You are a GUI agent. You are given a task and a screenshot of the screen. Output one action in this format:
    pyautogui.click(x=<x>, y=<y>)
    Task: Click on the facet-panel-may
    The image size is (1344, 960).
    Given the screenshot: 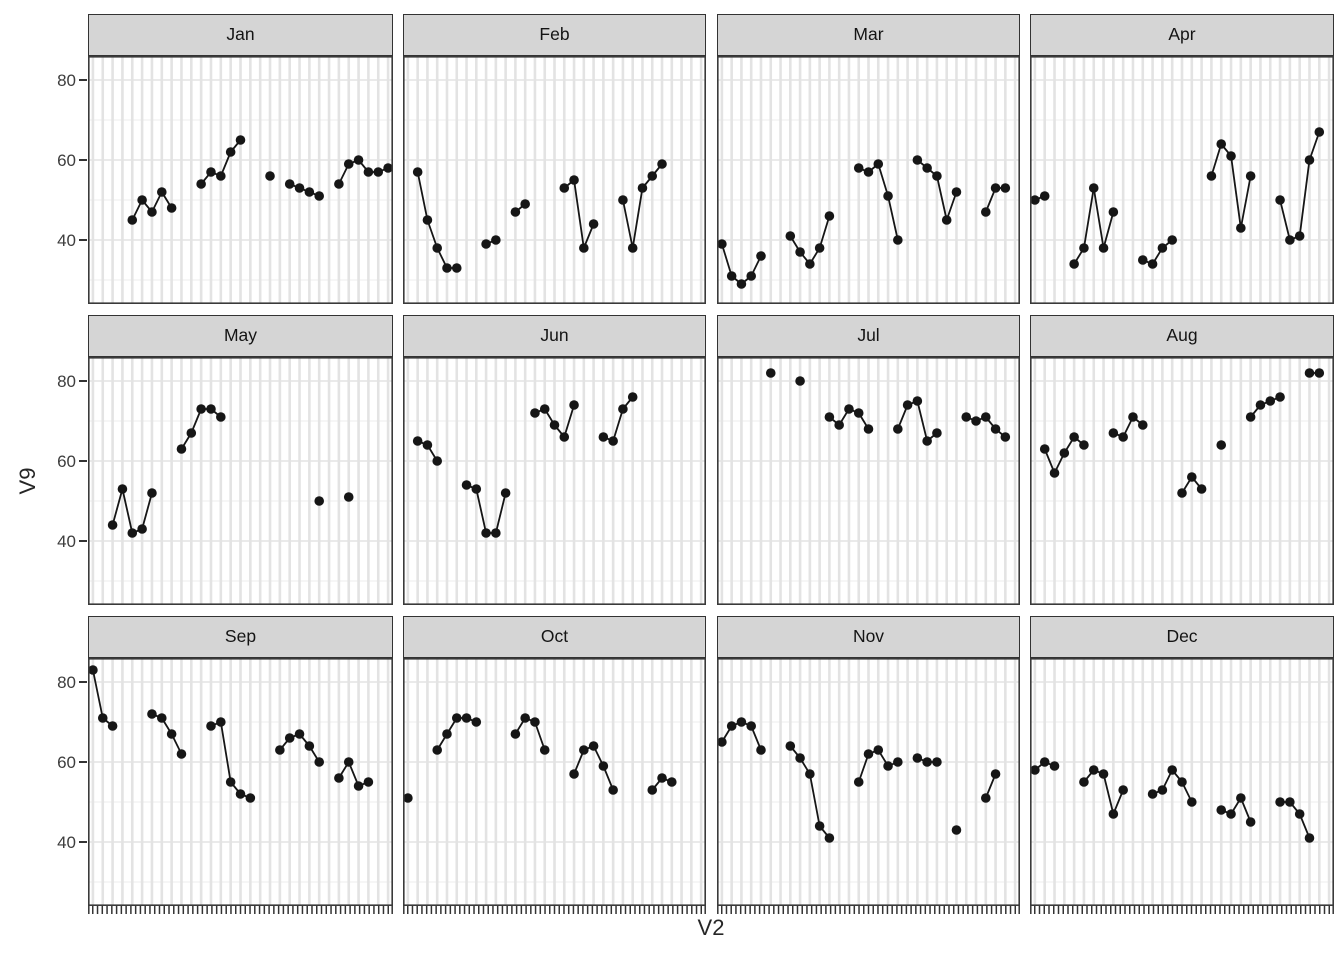 What is the action you would take?
    pyautogui.click(x=240, y=481)
    